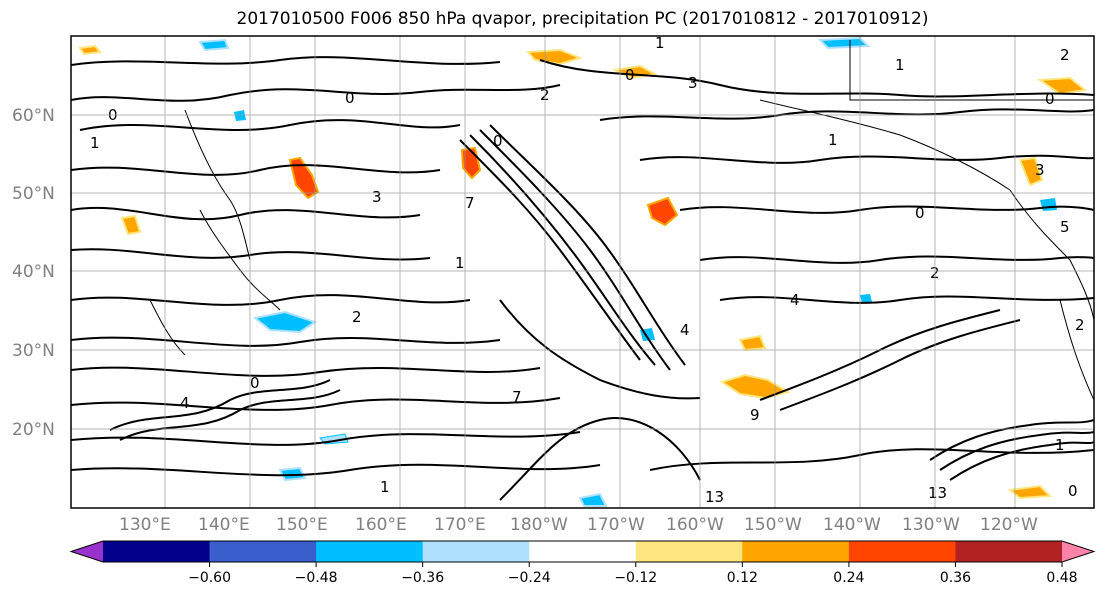 This screenshot has height=601, width=1105. I want to click on colorbar-tick-label: 0.24, so click(848, 578).